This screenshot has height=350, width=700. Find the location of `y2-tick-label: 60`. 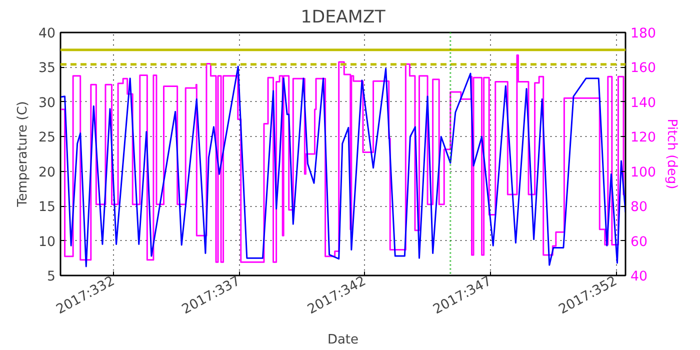

y2-tick-label: 60 is located at coordinates (639, 242).